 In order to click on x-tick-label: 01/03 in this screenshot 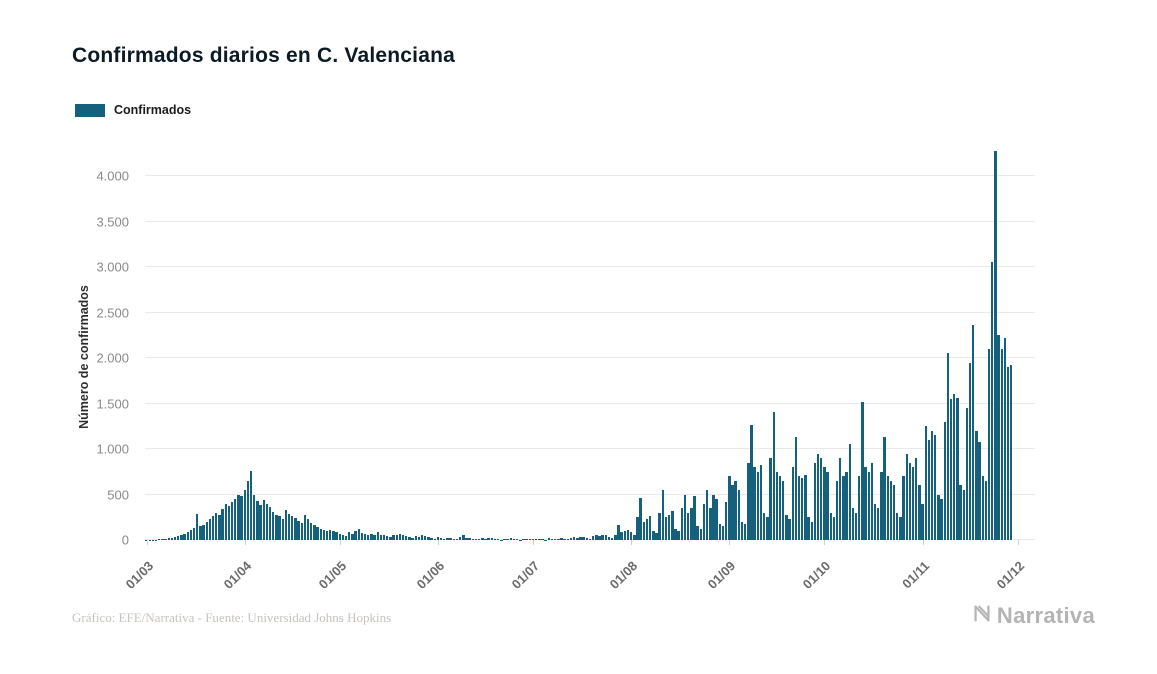, I will do `click(139, 575)`.